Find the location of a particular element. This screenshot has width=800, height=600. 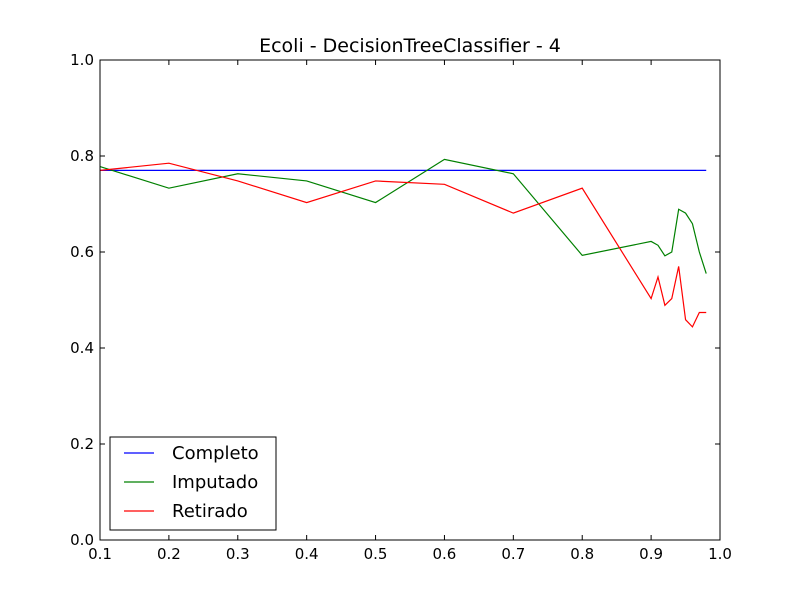

chart-title: Ecoli - DecisionTreeClassifier - 4 is located at coordinates (410, 46).